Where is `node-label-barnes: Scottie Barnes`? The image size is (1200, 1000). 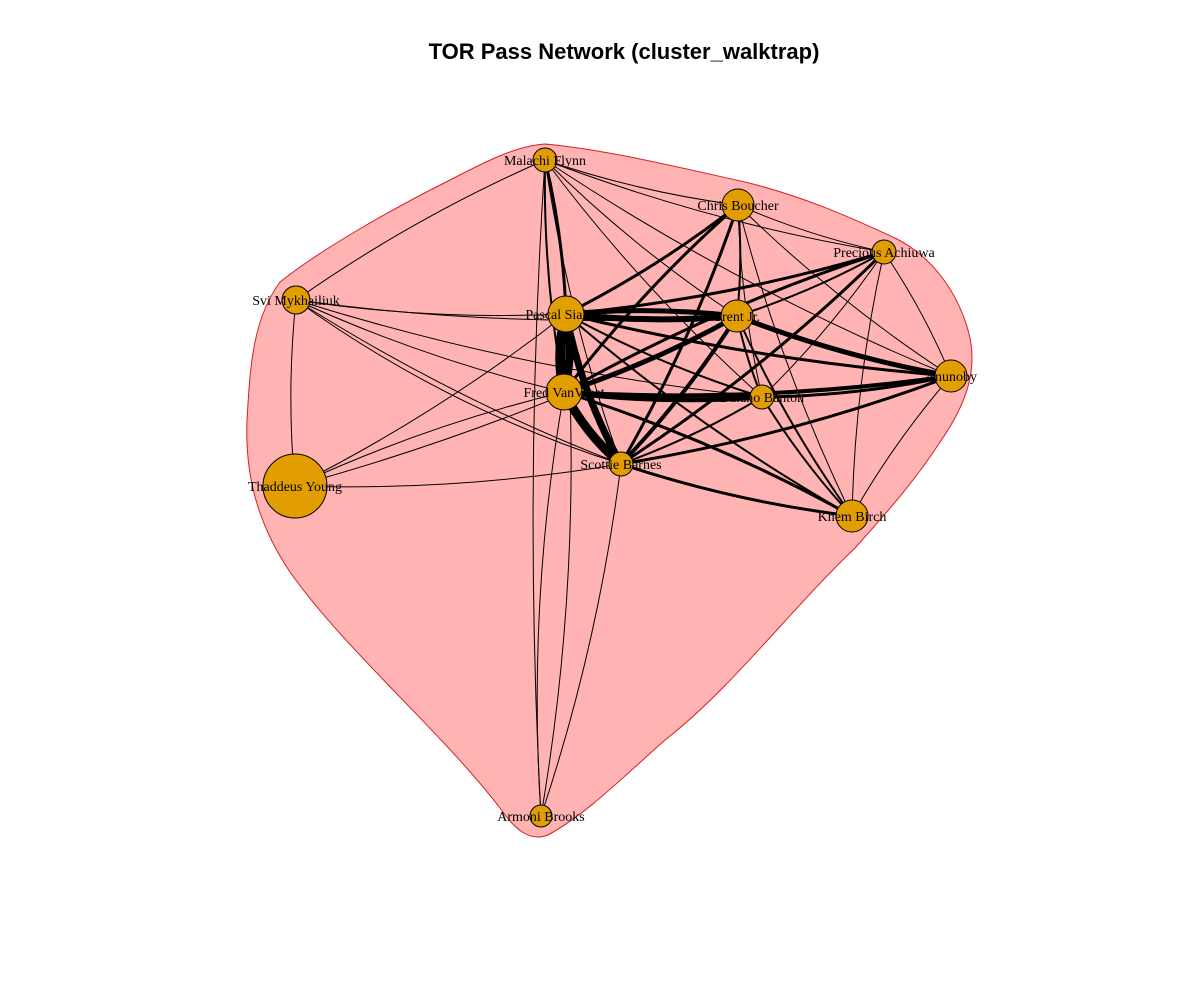 node-label-barnes: Scottie Barnes is located at coordinates (620, 465).